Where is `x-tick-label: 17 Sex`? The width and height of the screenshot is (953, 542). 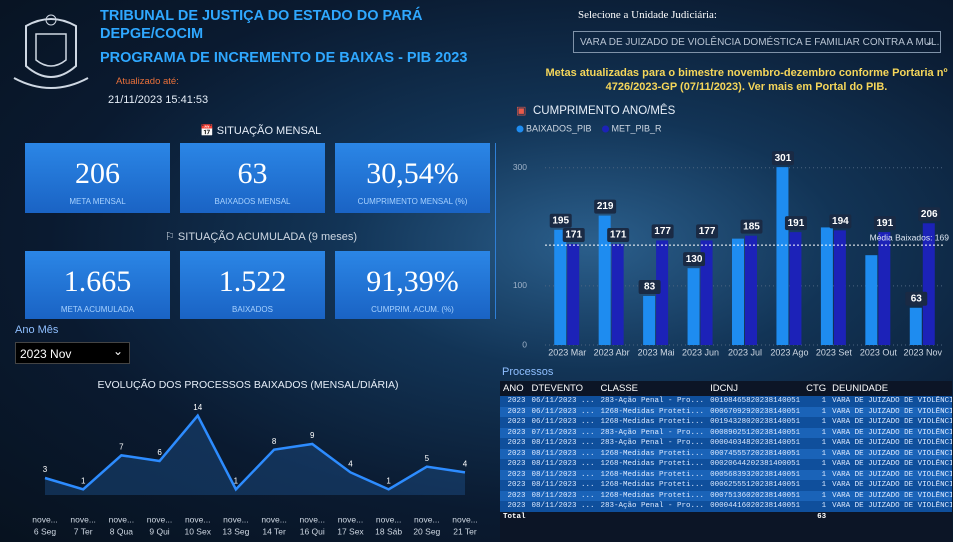
x-tick-label: 17 Sex is located at coordinates (350, 531).